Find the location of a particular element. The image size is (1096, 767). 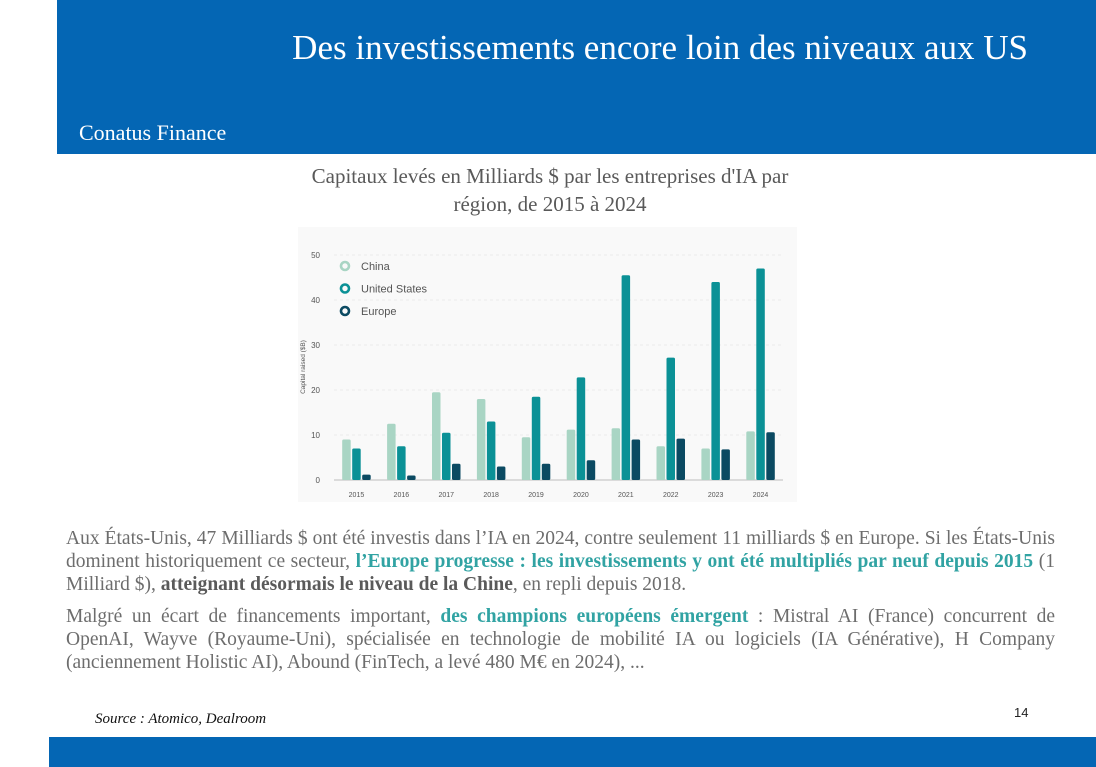

y-tick-label: 30 is located at coordinates (315, 345).